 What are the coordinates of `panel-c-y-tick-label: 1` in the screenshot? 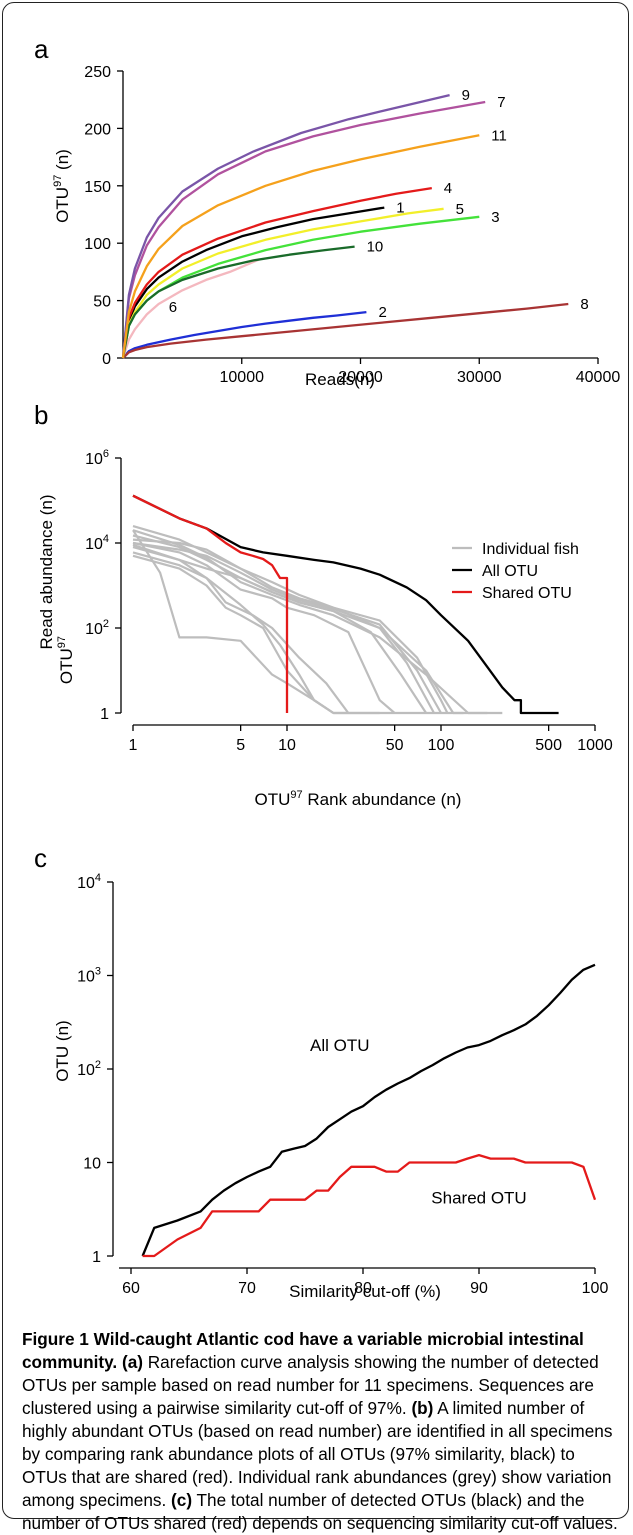 It's located at (96, 1257).